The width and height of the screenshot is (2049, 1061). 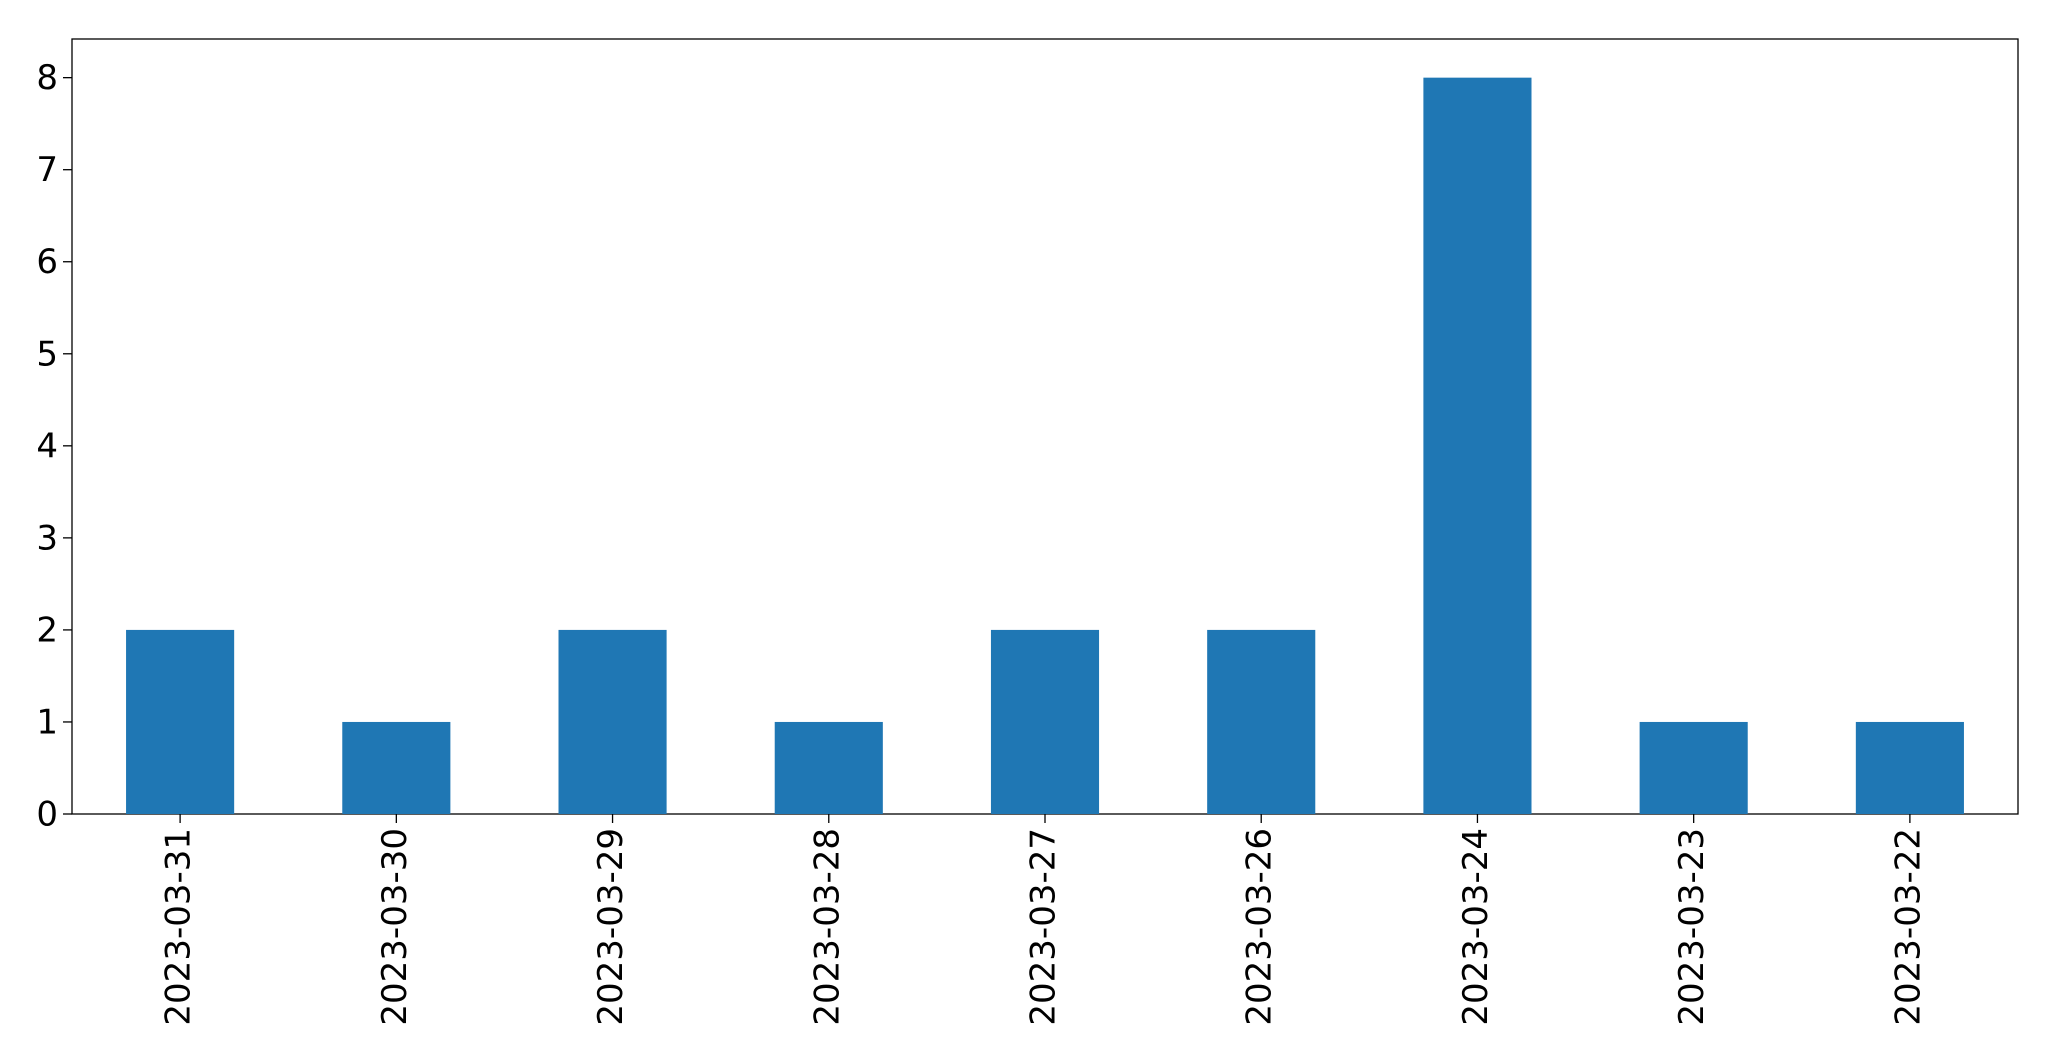 What do you see at coordinates (47, 446) in the screenshot?
I see `y-tick-label: 4` at bounding box center [47, 446].